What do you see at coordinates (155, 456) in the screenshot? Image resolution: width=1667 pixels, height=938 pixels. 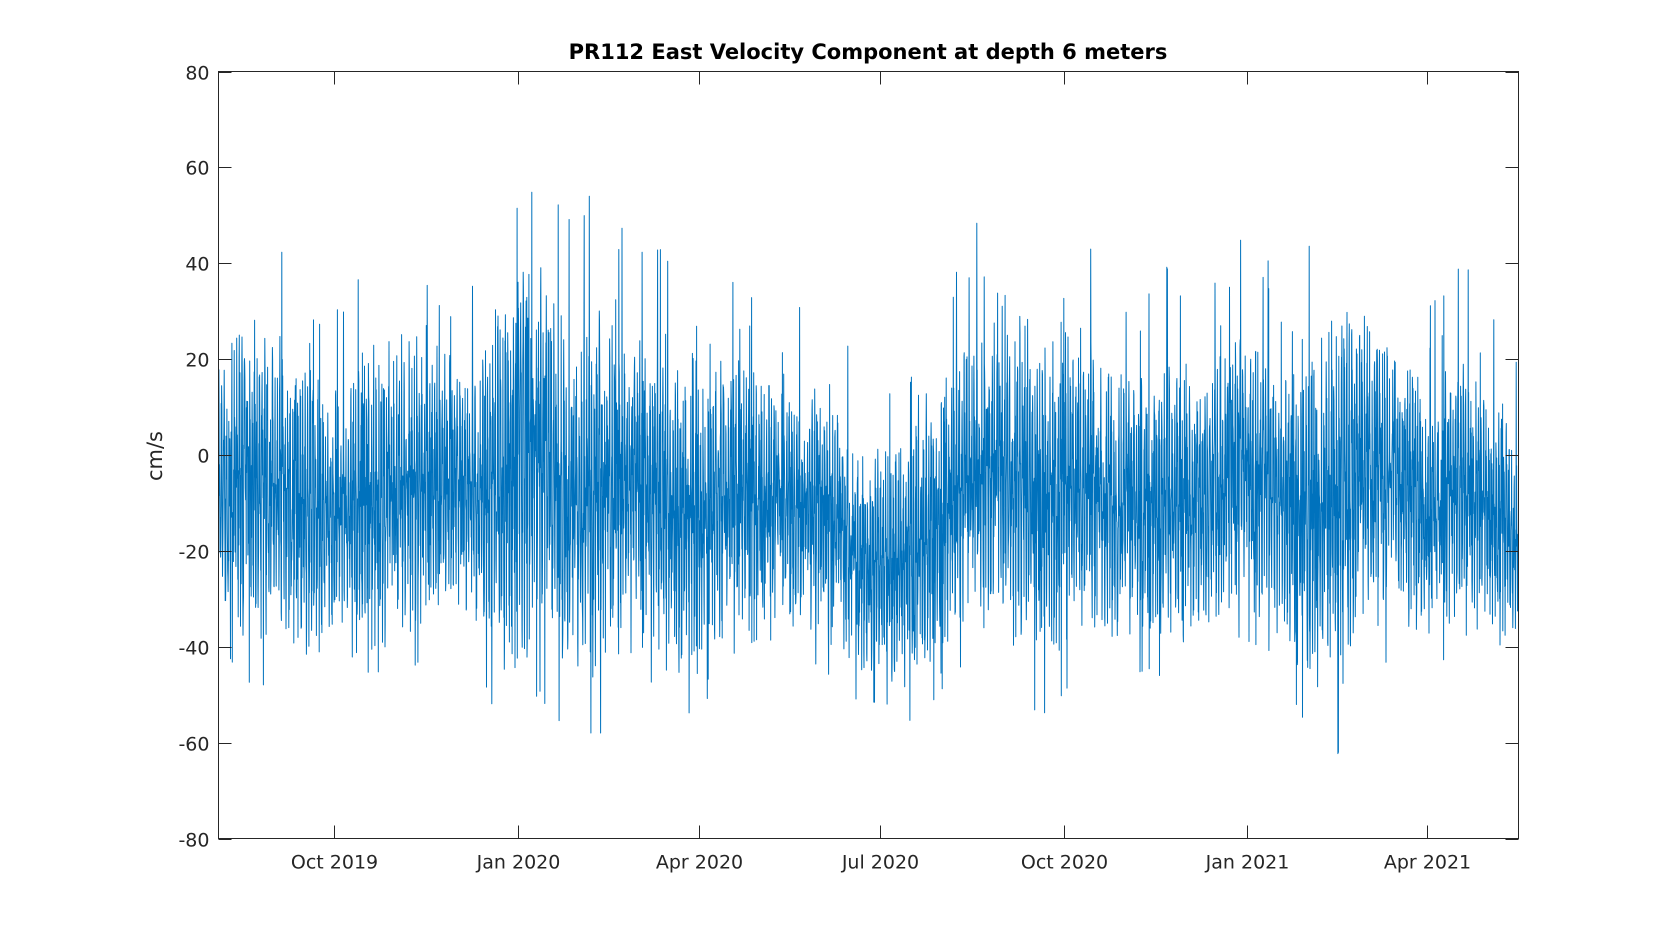 I see `y-axis-label: cm/s` at bounding box center [155, 456].